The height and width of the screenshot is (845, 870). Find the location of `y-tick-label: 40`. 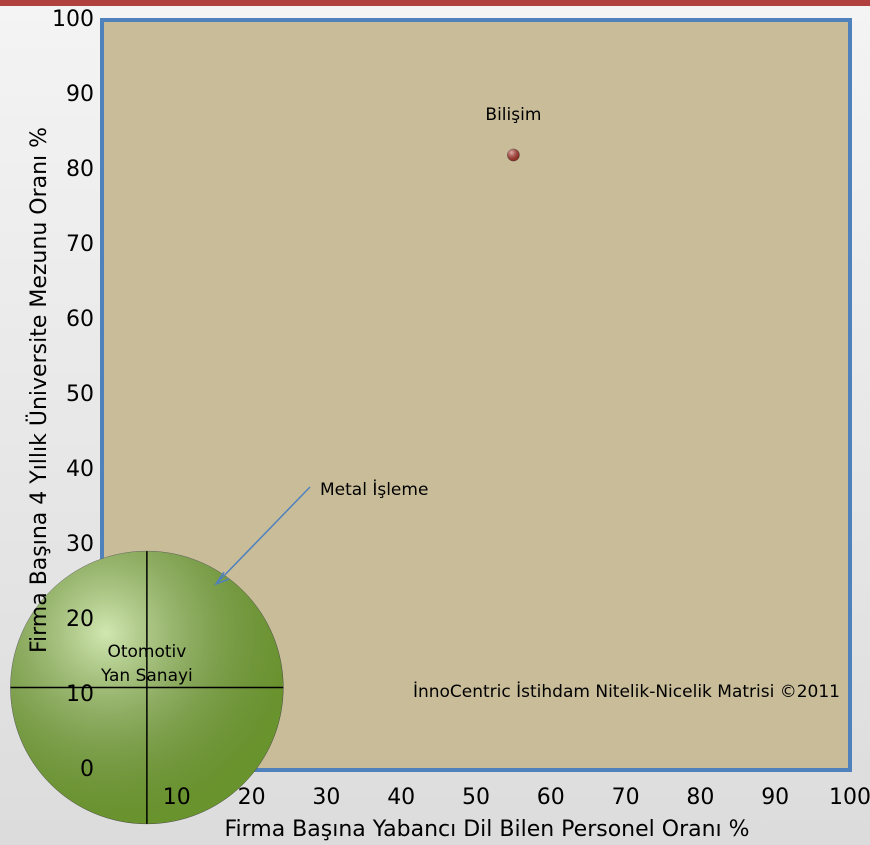

y-tick-label: 40 is located at coordinates (80, 469).